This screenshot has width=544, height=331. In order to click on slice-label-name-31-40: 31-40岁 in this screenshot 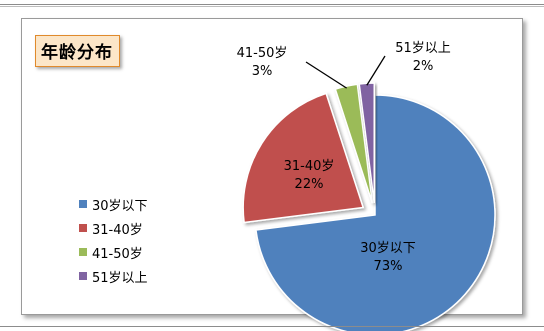, I will do `click(309, 166)`.